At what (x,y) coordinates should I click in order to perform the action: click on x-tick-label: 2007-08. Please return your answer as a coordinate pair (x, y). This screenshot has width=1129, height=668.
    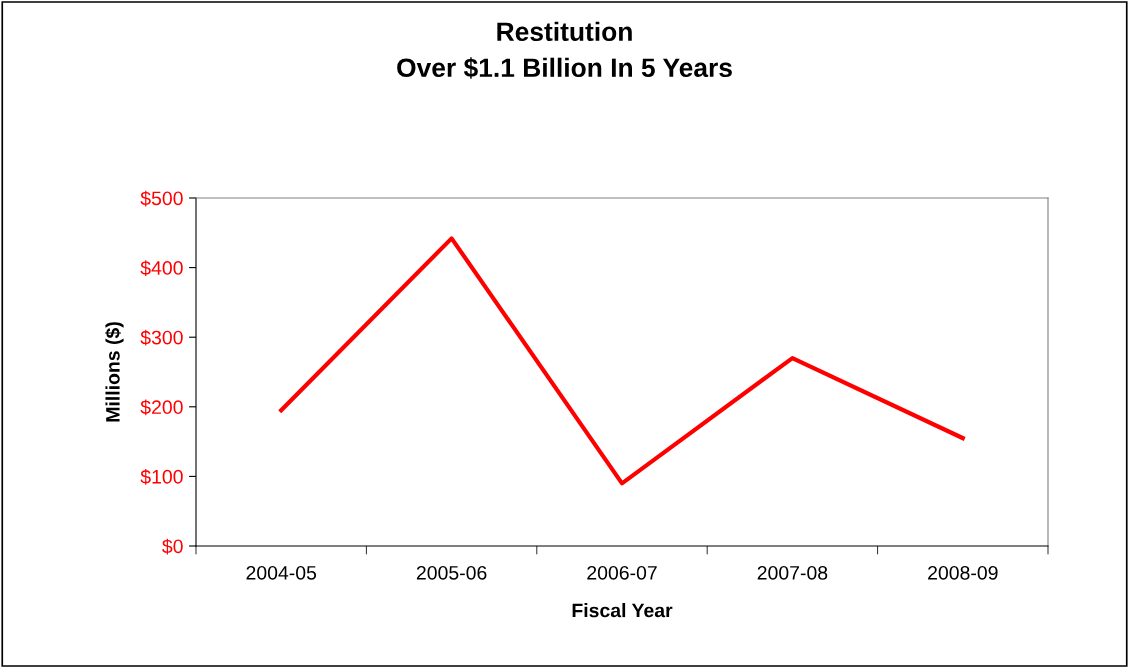
    Looking at the image, I should click on (792, 572).